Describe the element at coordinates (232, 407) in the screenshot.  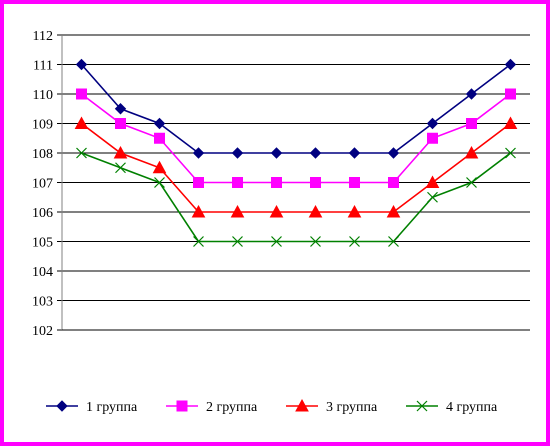
I see `legend-label: 2 группа` at that location.